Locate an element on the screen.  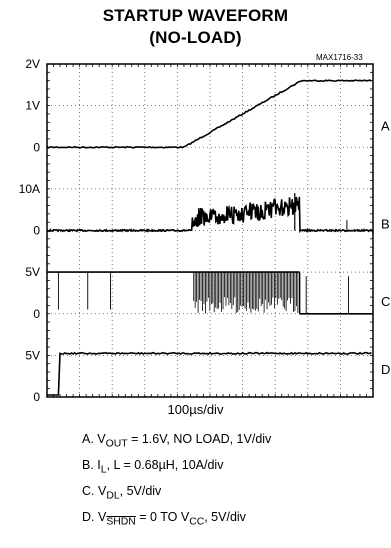
chart-title-line1: STARTUP WAVEFORM is located at coordinates (195, 15).